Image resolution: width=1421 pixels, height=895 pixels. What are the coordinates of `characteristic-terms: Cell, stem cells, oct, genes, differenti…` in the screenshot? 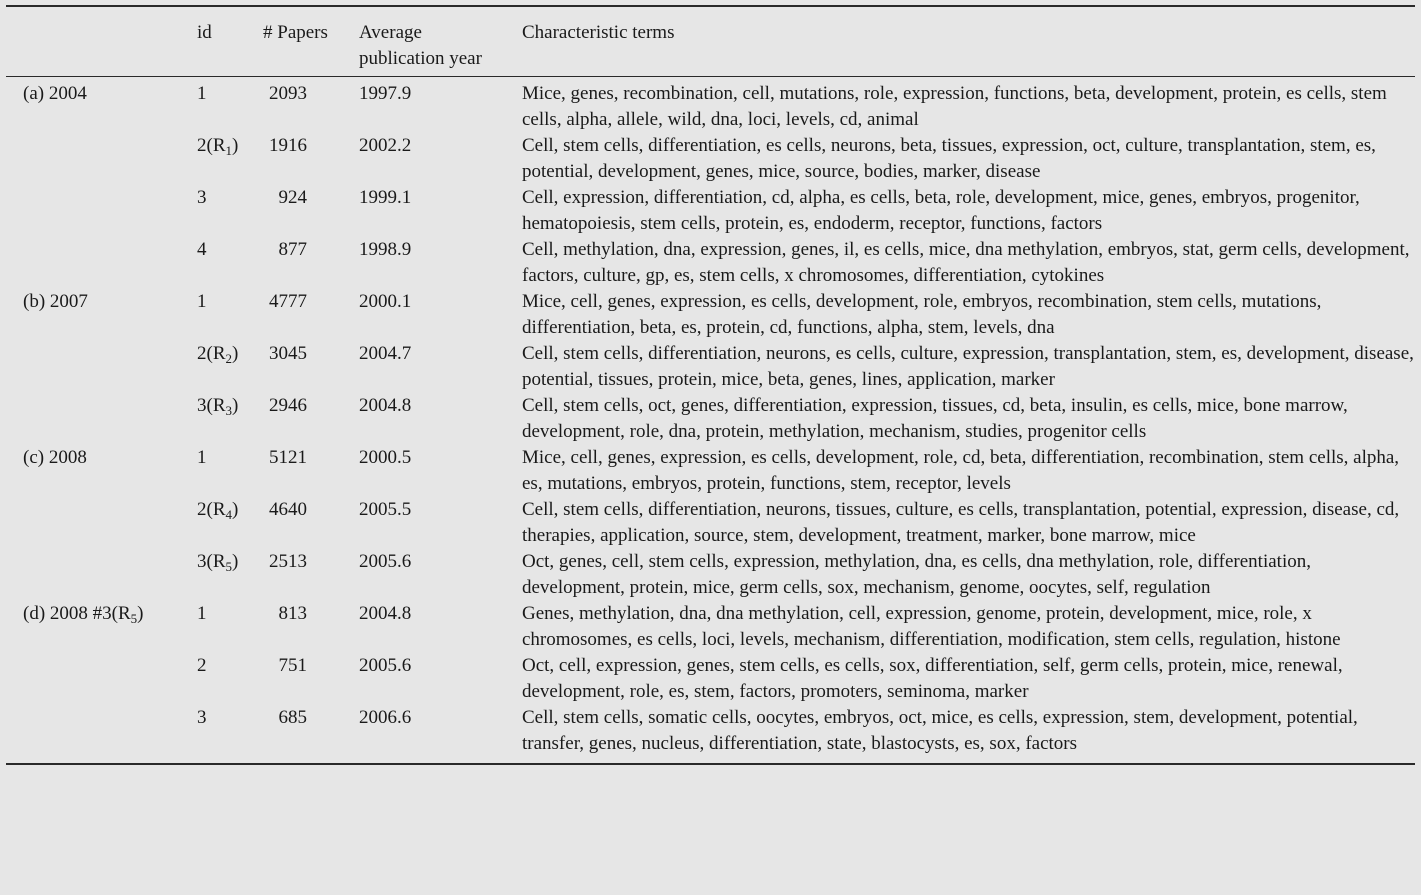 It's located at (935, 418).